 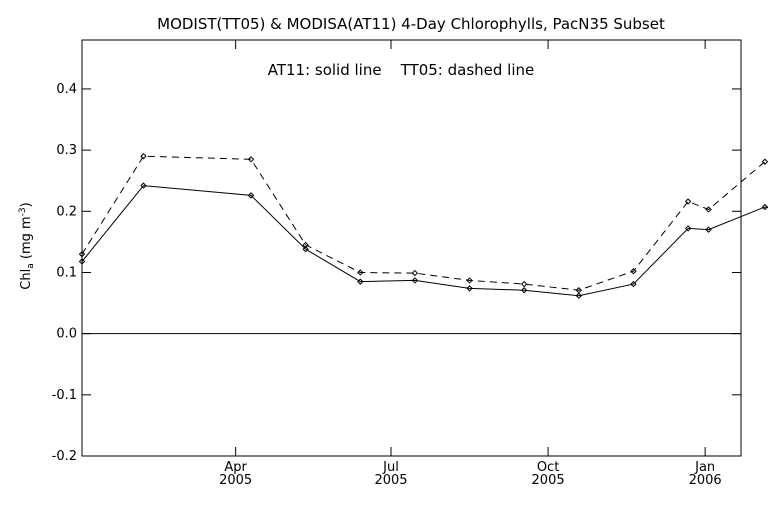 I want to click on y-tick-label: 0.2, so click(x=66, y=211).